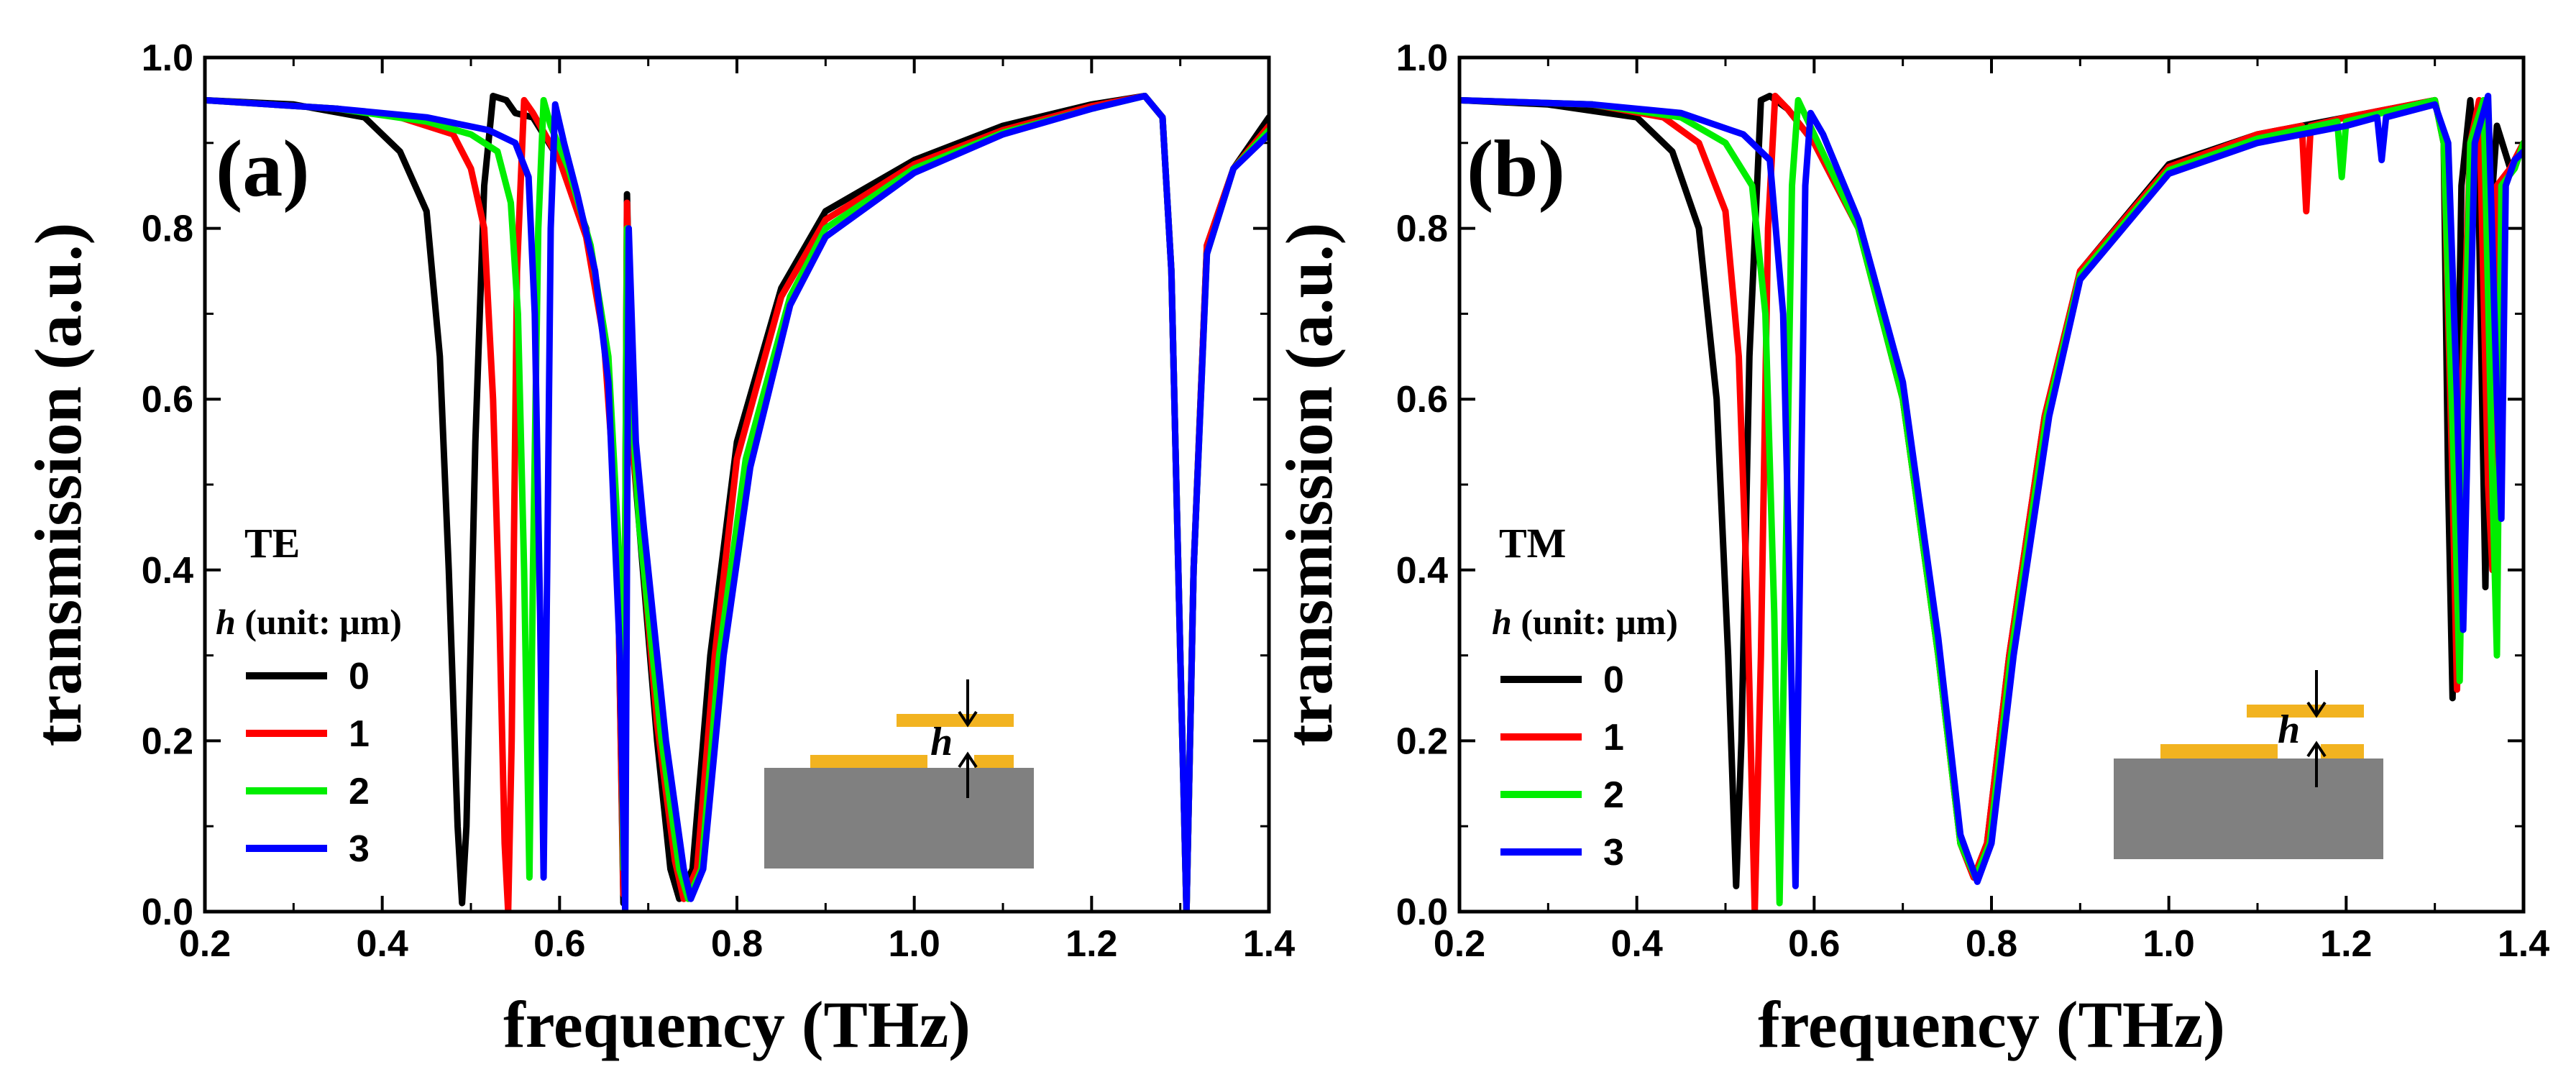  I want to click on panel-label: (a), so click(263, 169).